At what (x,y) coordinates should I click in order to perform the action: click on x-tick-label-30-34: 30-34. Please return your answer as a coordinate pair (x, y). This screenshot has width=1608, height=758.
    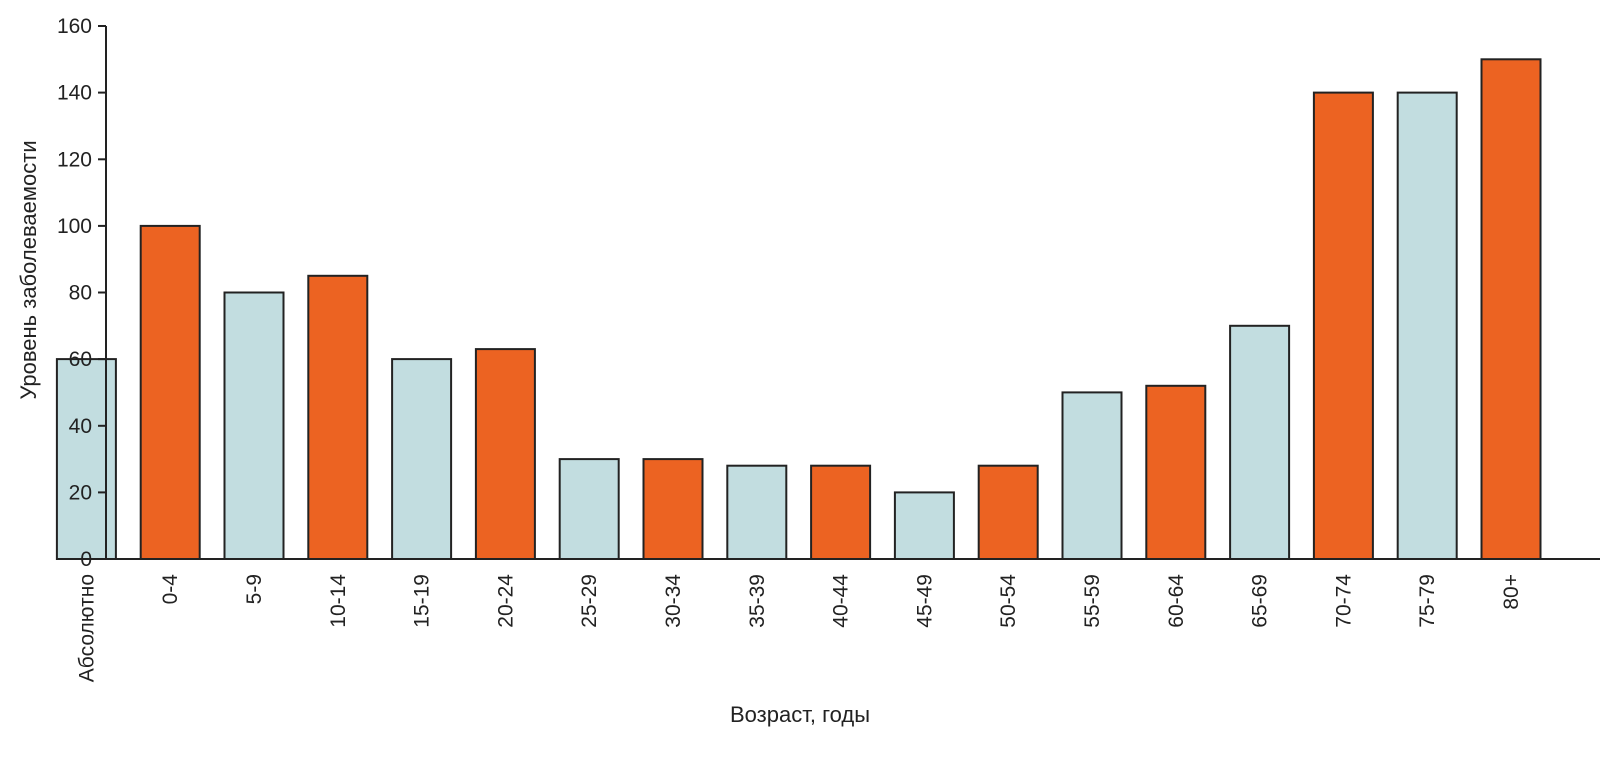
    Looking at the image, I should click on (673, 601).